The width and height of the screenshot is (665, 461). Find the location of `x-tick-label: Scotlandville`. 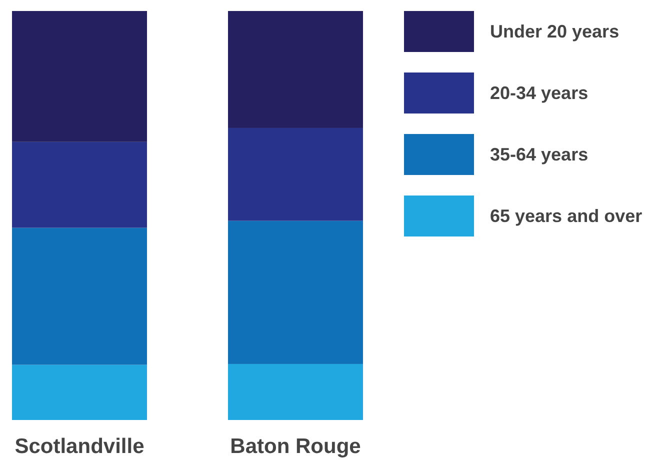

x-tick-label: Scotlandville is located at coordinates (79, 446).